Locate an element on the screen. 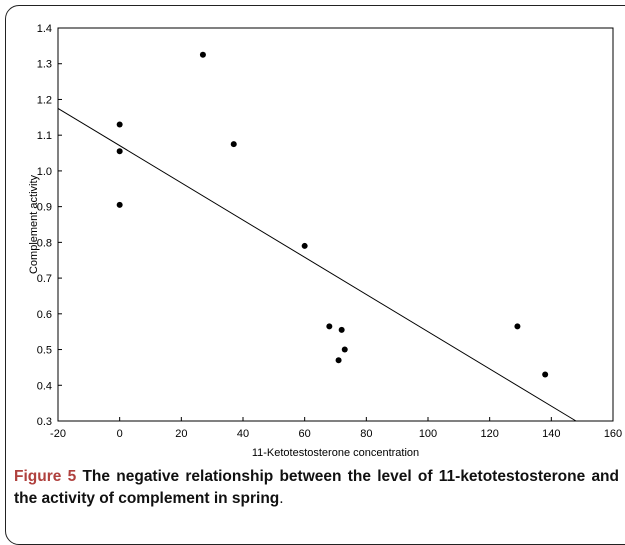  x-tick-label: -20 is located at coordinates (58, 434).